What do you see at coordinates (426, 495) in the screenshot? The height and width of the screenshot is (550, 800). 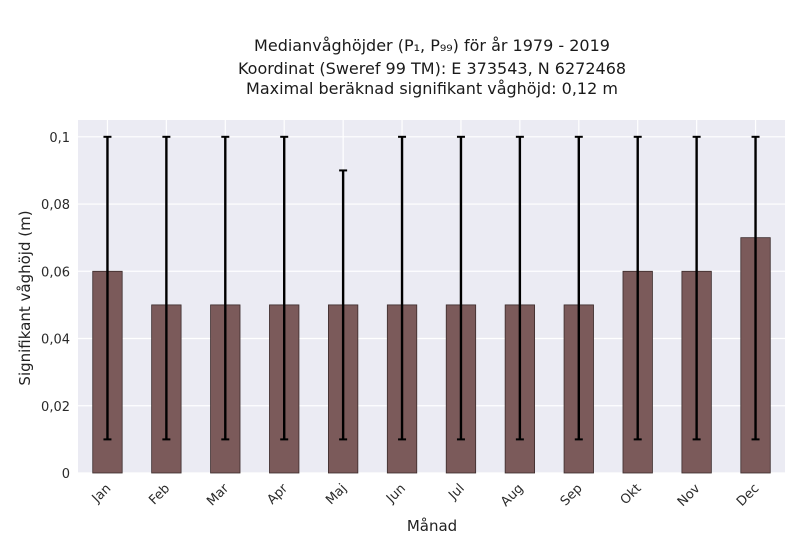 I see `x-tick-labels: Jan Feb Mar Apr Maj Jun Jul Aug Sep Okt Nov Dec` at bounding box center [426, 495].